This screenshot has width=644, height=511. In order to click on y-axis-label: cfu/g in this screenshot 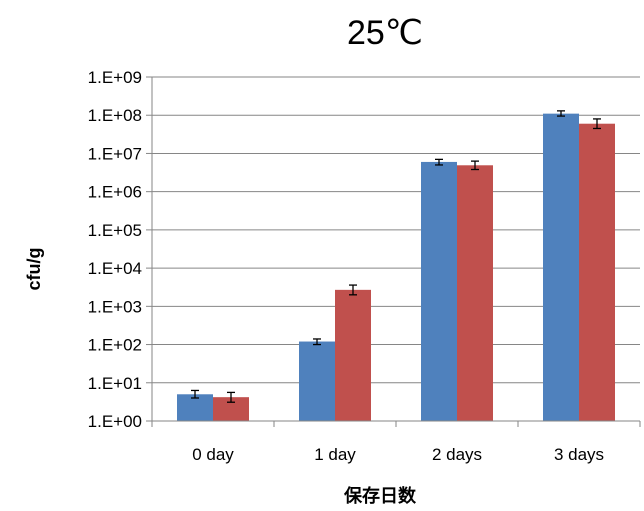, I will do `click(34, 269)`.